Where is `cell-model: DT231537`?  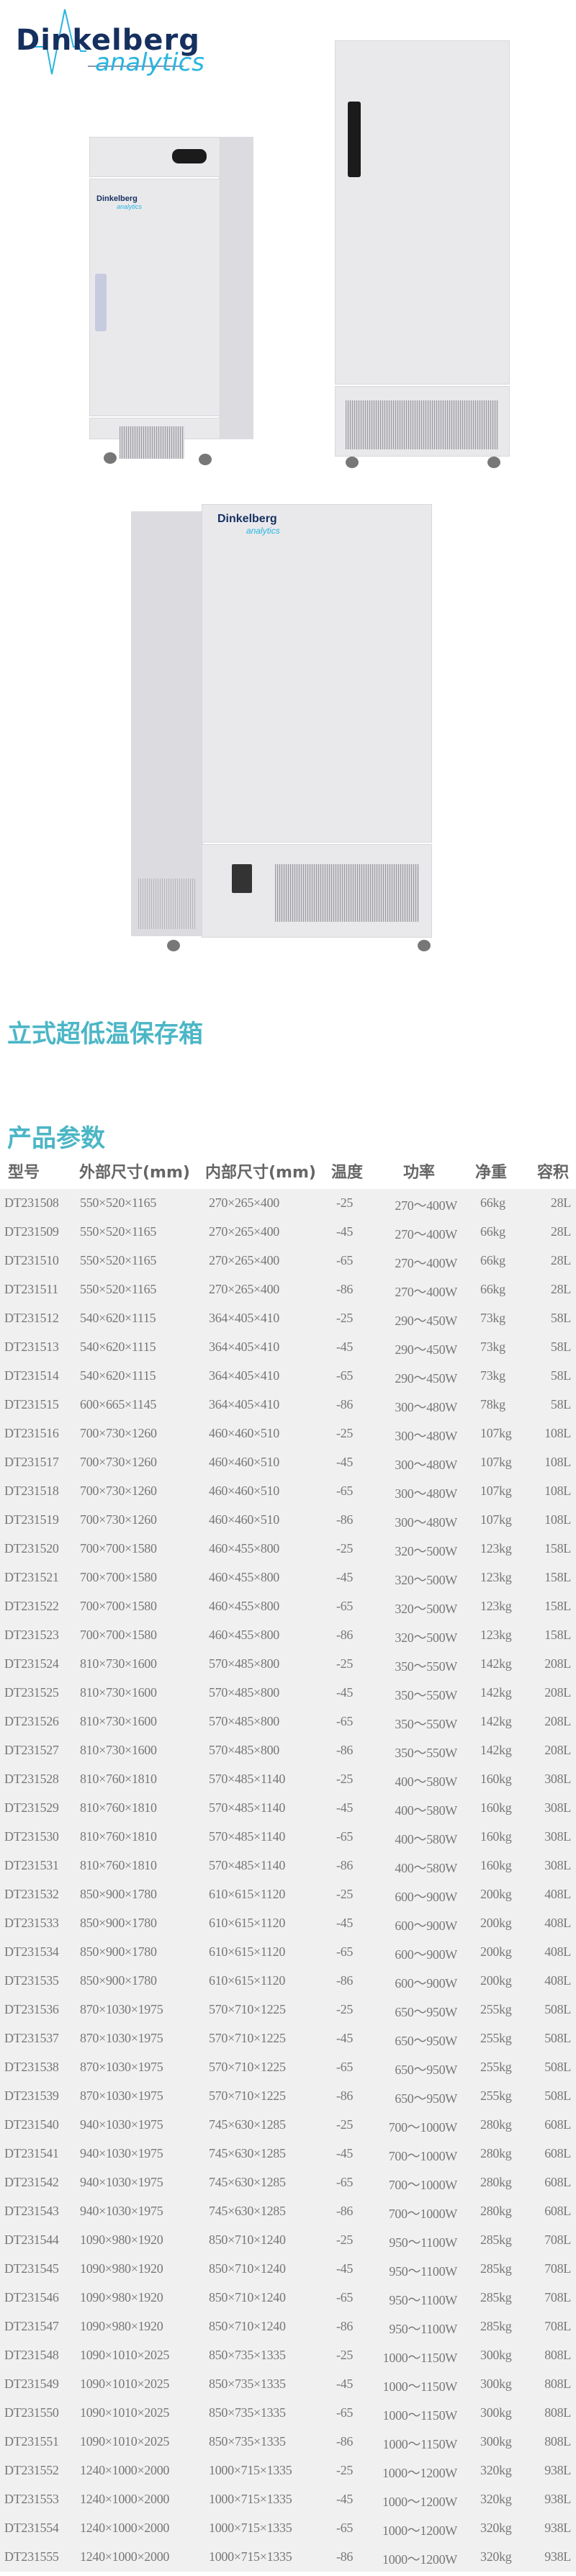
cell-model: DT231537 is located at coordinates (31, 2038).